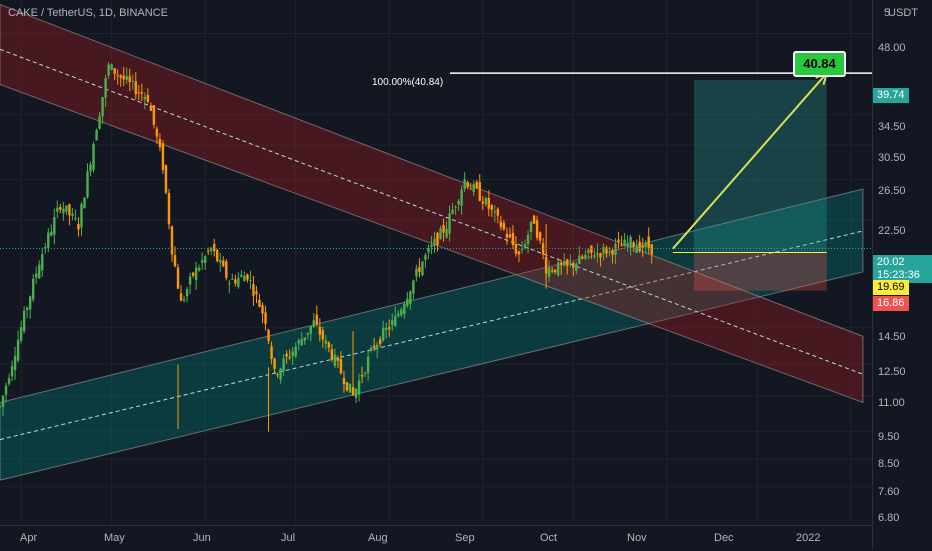 The width and height of the screenshot is (932, 551). What do you see at coordinates (288, 538) in the screenshot?
I see `xtick-jul: Jul` at bounding box center [288, 538].